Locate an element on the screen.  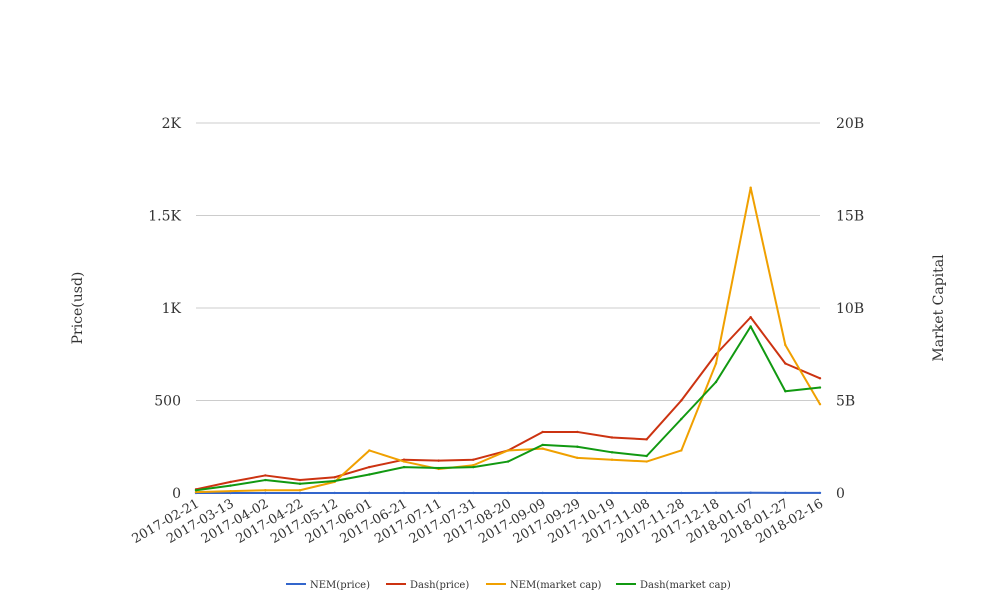
legend-item: NEM(price) is located at coordinates (328, 585).